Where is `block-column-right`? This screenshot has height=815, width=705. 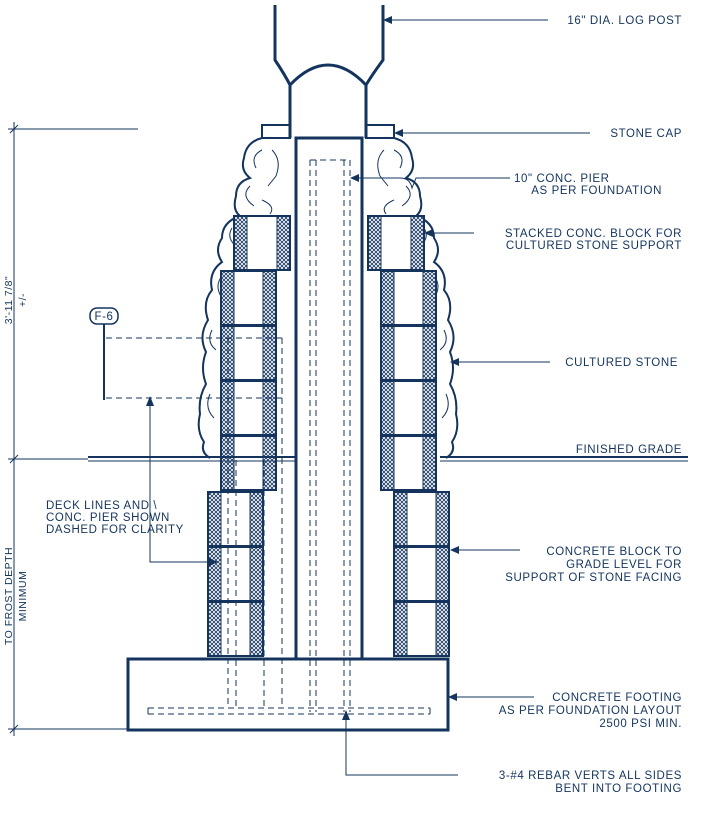
block-column-right is located at coordinates (408, 380).